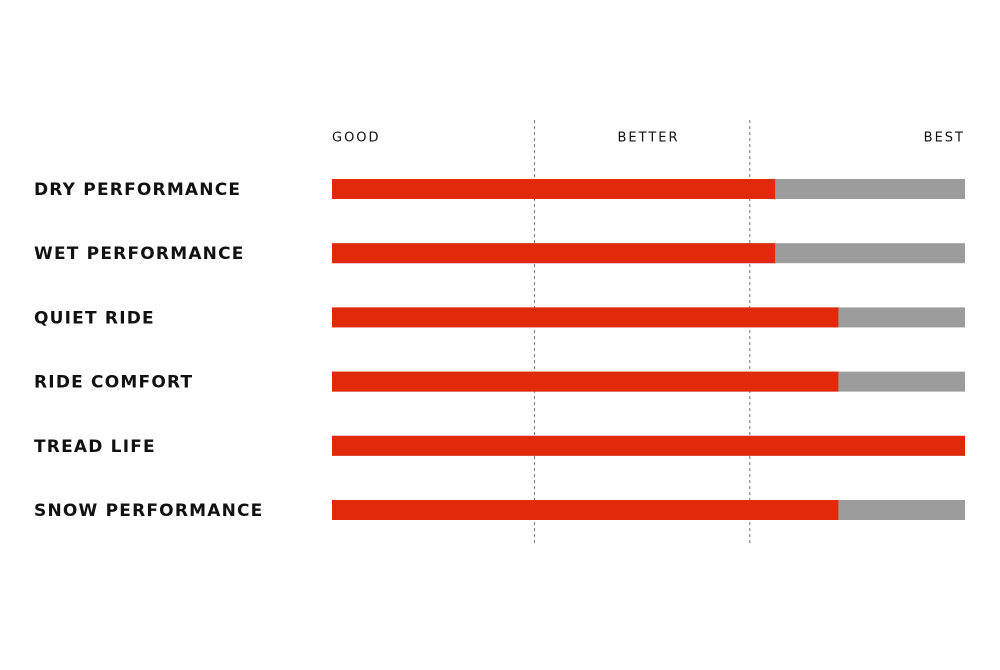 This screenshot has height=670, width=1000. What do you see at coordinates (137, 190) in the screenshot?
I see `category-label: DRY PERFORMANCE` at bounding box center [137, 190].